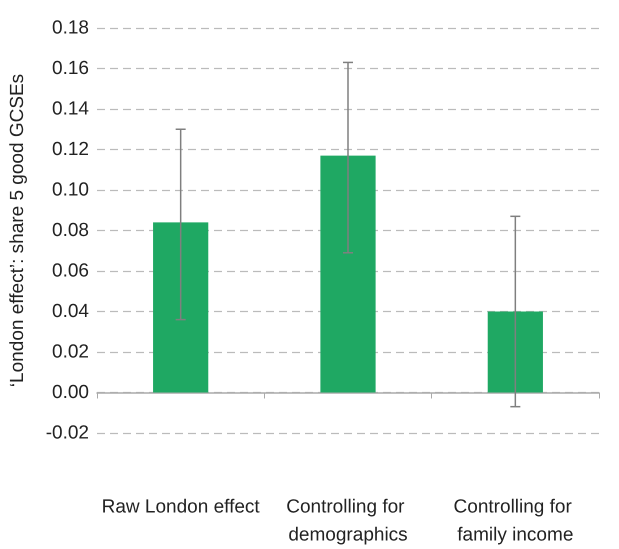  I want to click on y-tick-label: 0.16, so click(70, 68).